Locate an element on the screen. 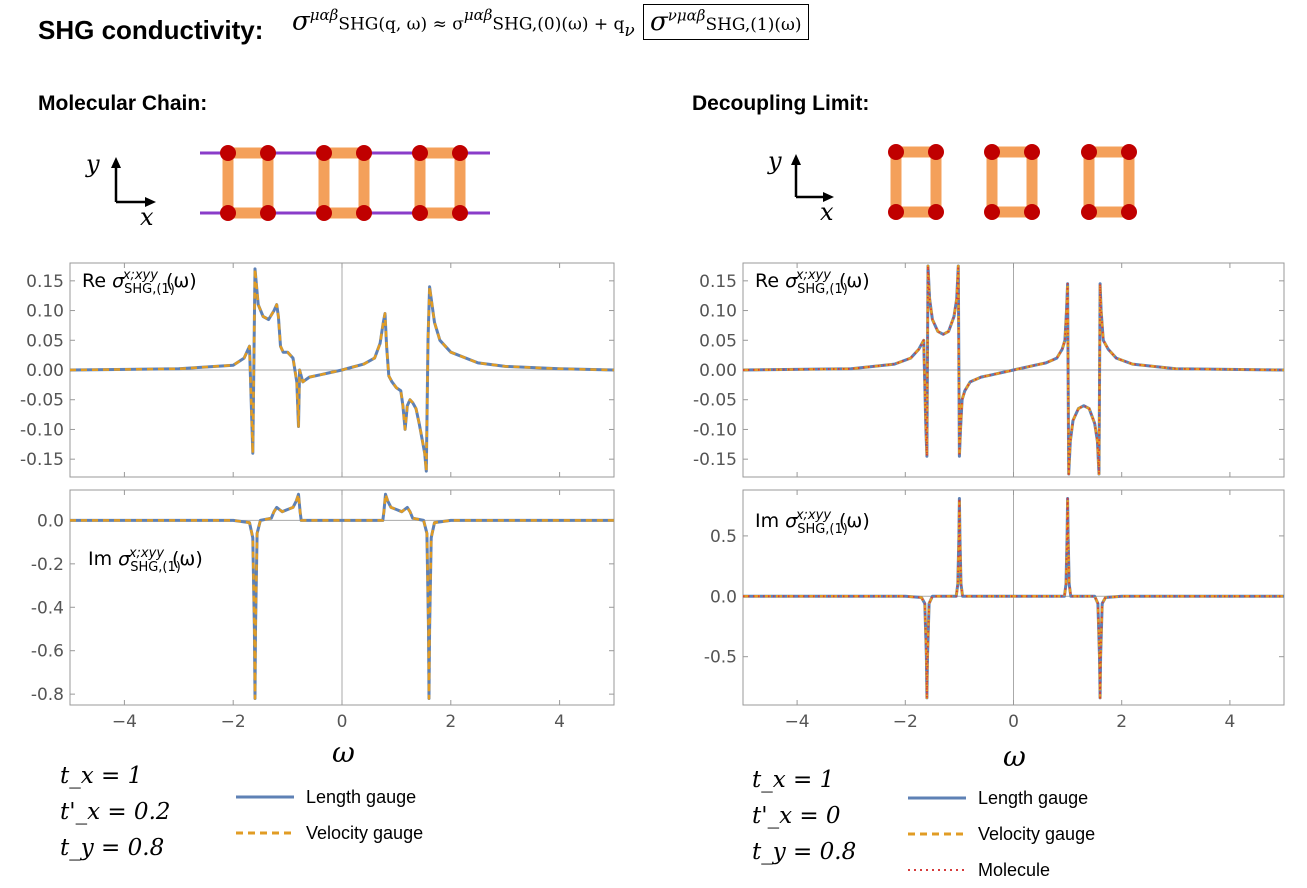 The height and width of the screenshot is (888, 1307). left-x-axis-label: ω is located at coordinates (343, 752).